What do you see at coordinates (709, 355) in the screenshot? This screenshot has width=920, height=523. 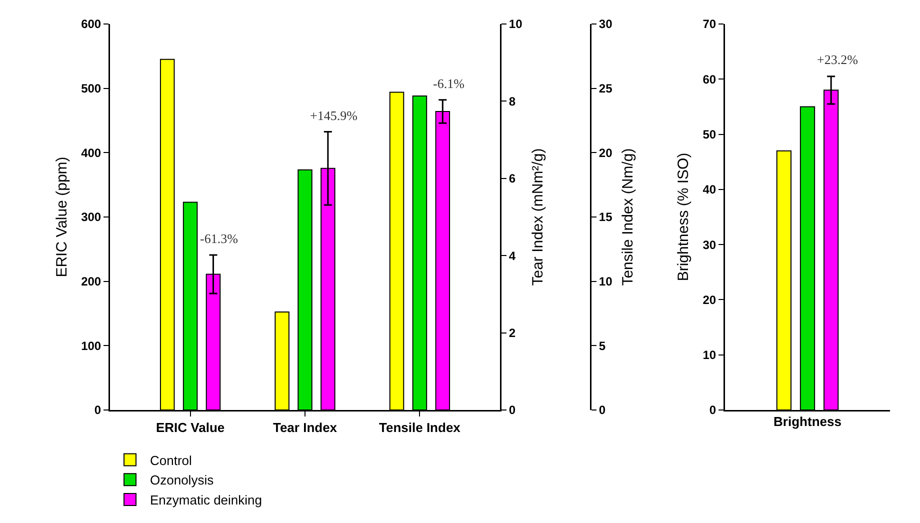 I see `y-tick-label: 10` at bounding box center [709, 355].